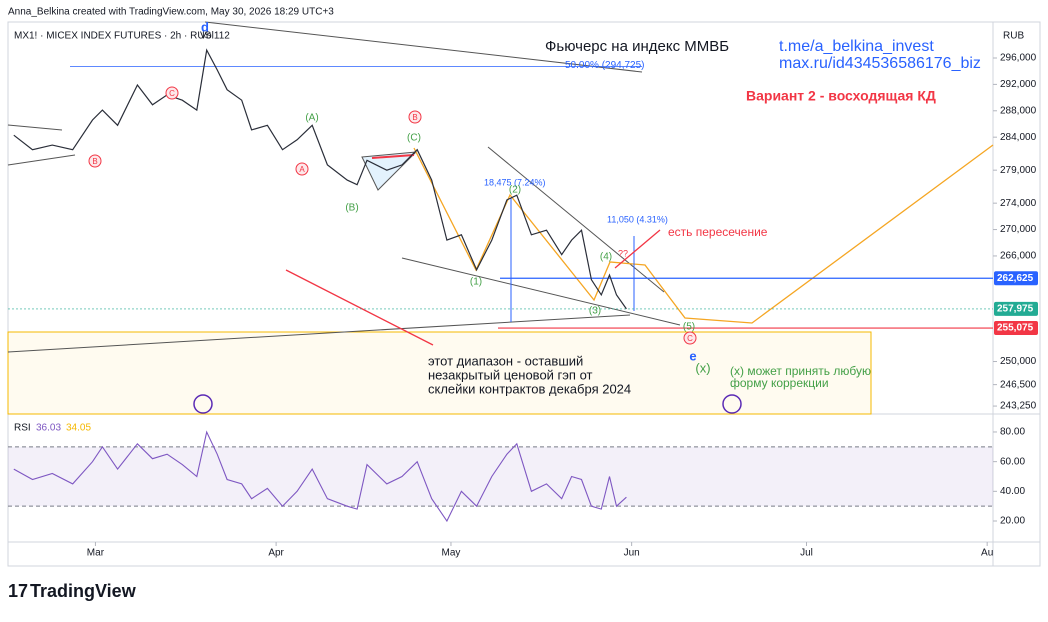 The height and width of the screenshot is (622, 1048). What do you see at coordinates (1012, 521) in the screenshot?
I see `y-tick-label: 20.00` at bounding box center [1012, 521].